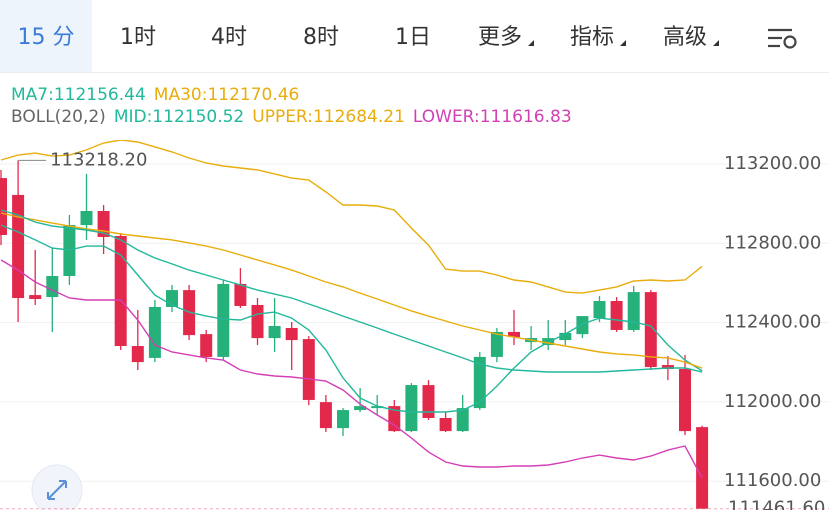 The width and height of the screenshot is (829, 510). I want to click on tab: 8时, so click(321, 37).